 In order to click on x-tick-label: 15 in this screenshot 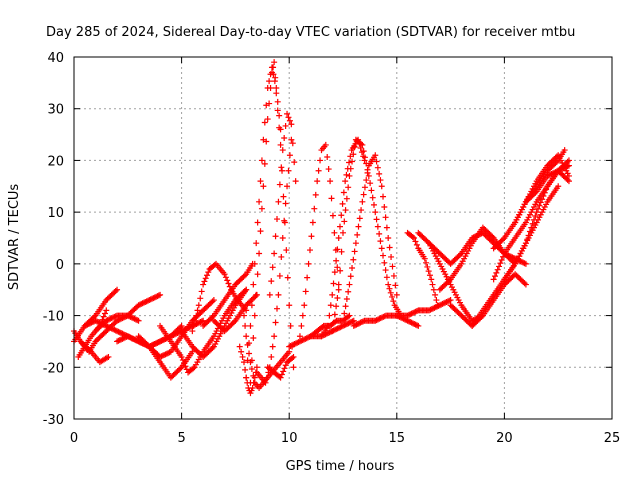, I will do `click(397, 438)`.